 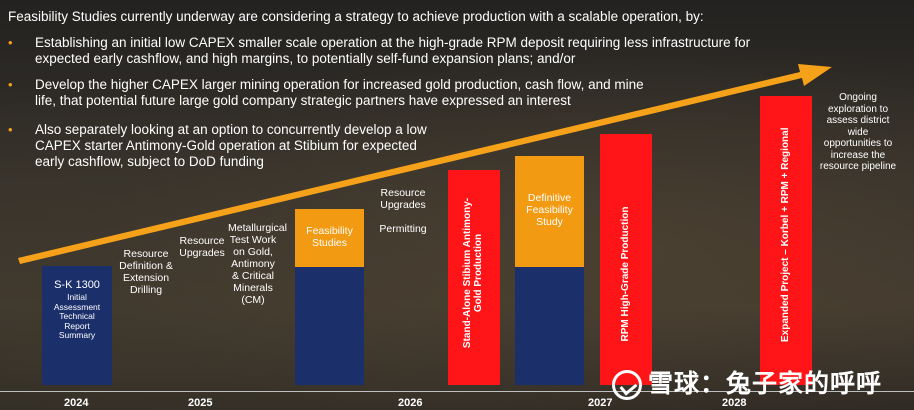 I want to click on definitive-feasibility-label: Definitive Feasibility Study, so click(x=549, y=210).